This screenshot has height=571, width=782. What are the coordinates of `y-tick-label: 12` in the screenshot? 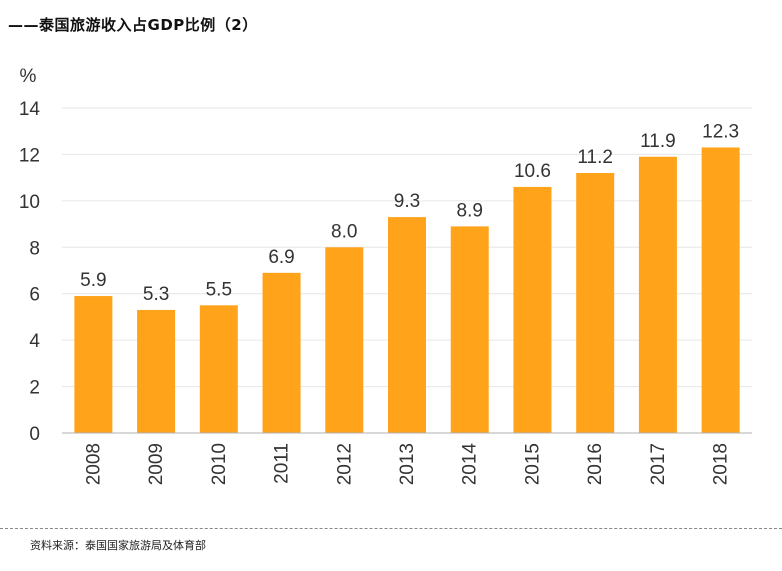 It's located at (29, 155).